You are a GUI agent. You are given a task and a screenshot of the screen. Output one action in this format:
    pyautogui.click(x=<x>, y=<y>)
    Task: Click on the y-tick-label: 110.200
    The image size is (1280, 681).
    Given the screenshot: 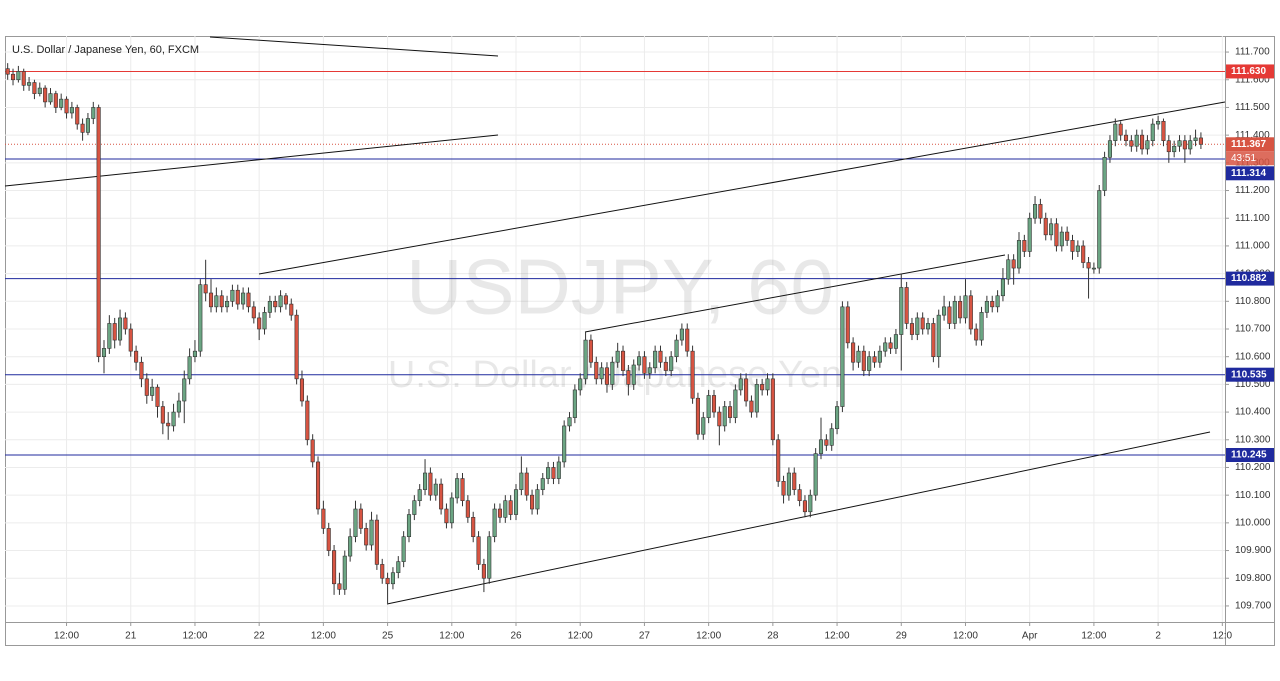 What is the action you would take?
    pyautogui.click(x=1253, y=467)
    